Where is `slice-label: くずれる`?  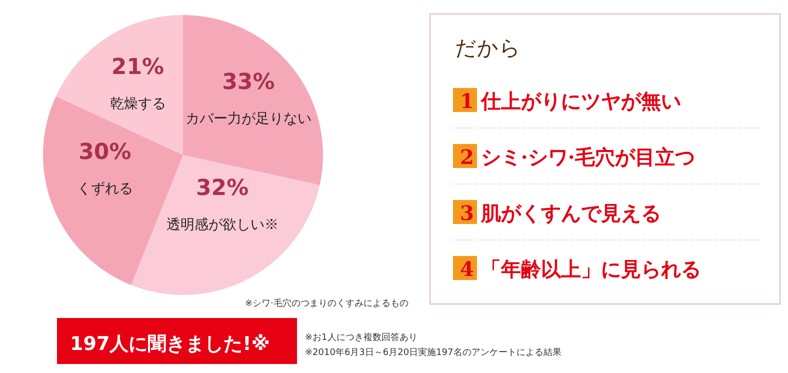 slice-label: くずれる is located at coordinates (104, 188).